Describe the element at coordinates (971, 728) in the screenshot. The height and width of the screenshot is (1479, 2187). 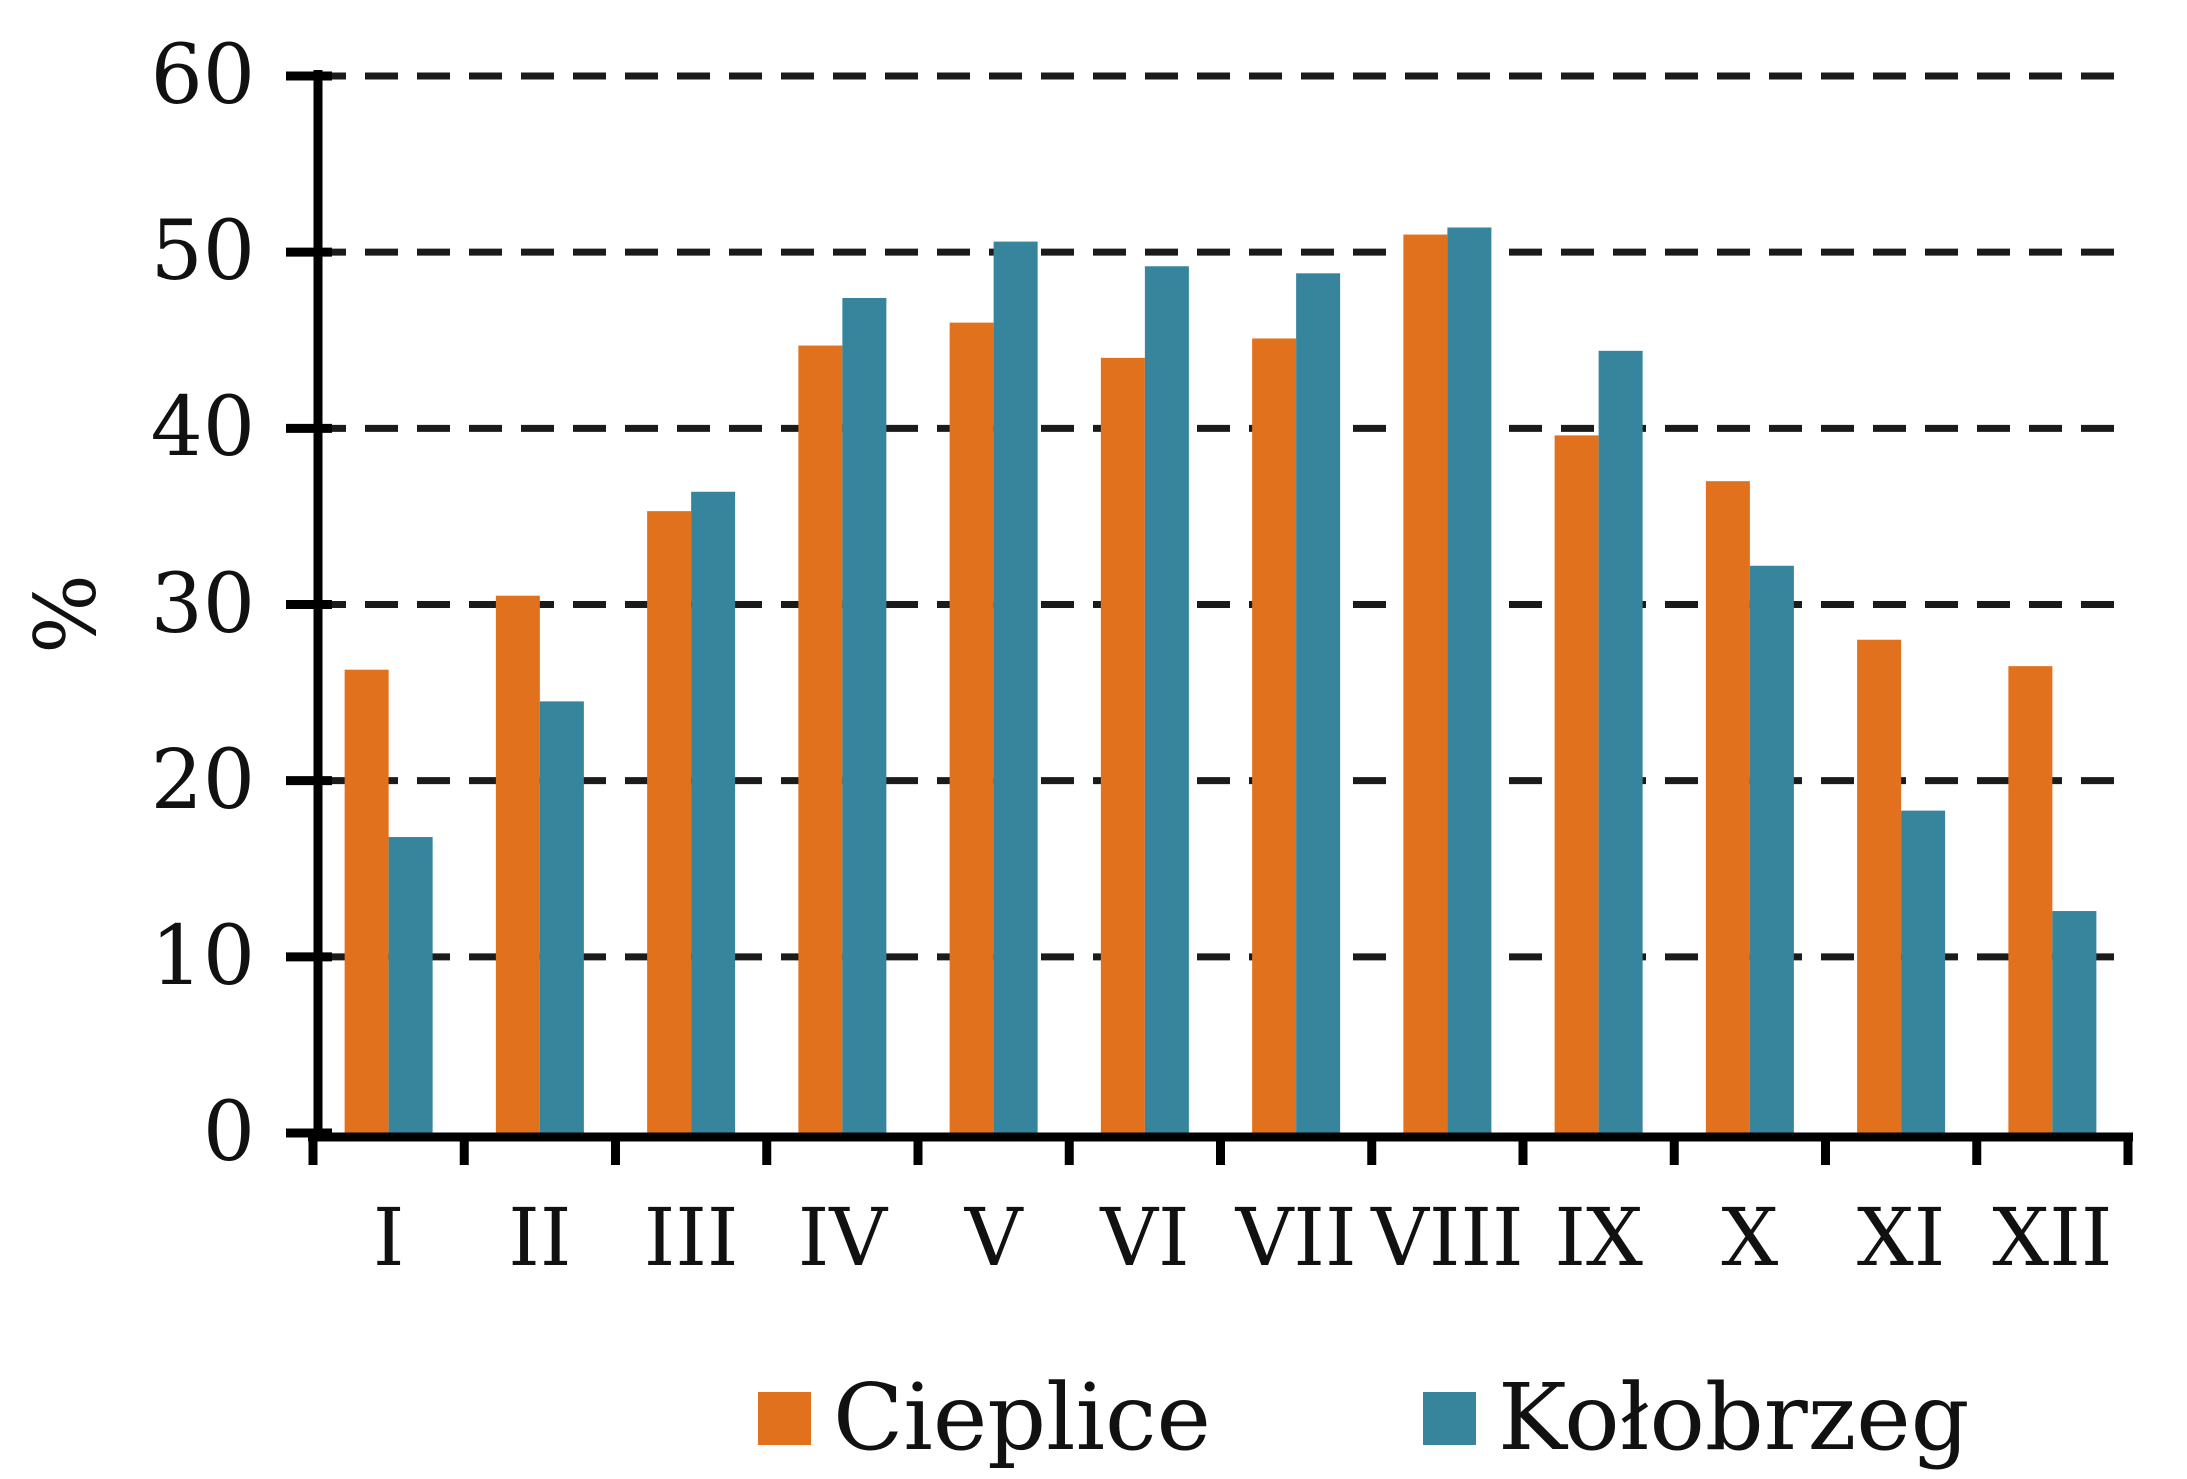
I see `bar-Cieplice-V` at that location.